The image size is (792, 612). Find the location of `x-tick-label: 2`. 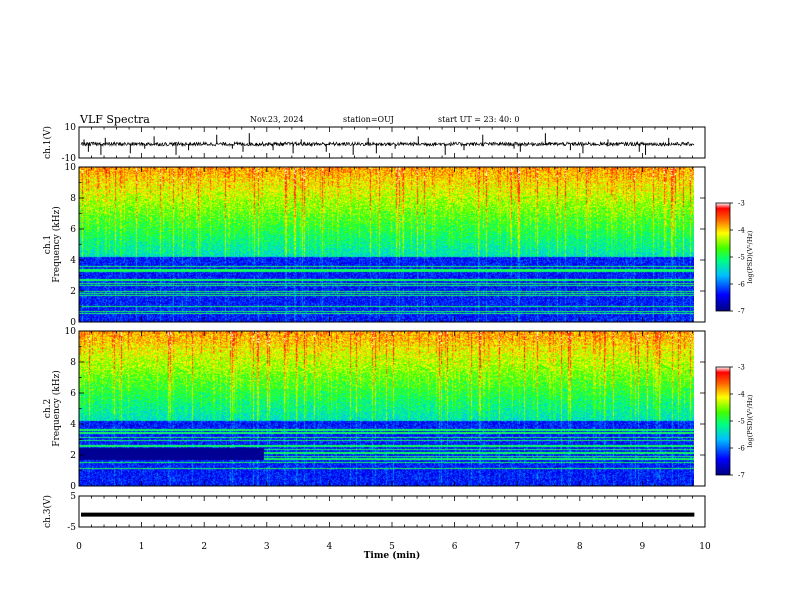

x-tick-label: 2 is located at coordinates (204, 547).